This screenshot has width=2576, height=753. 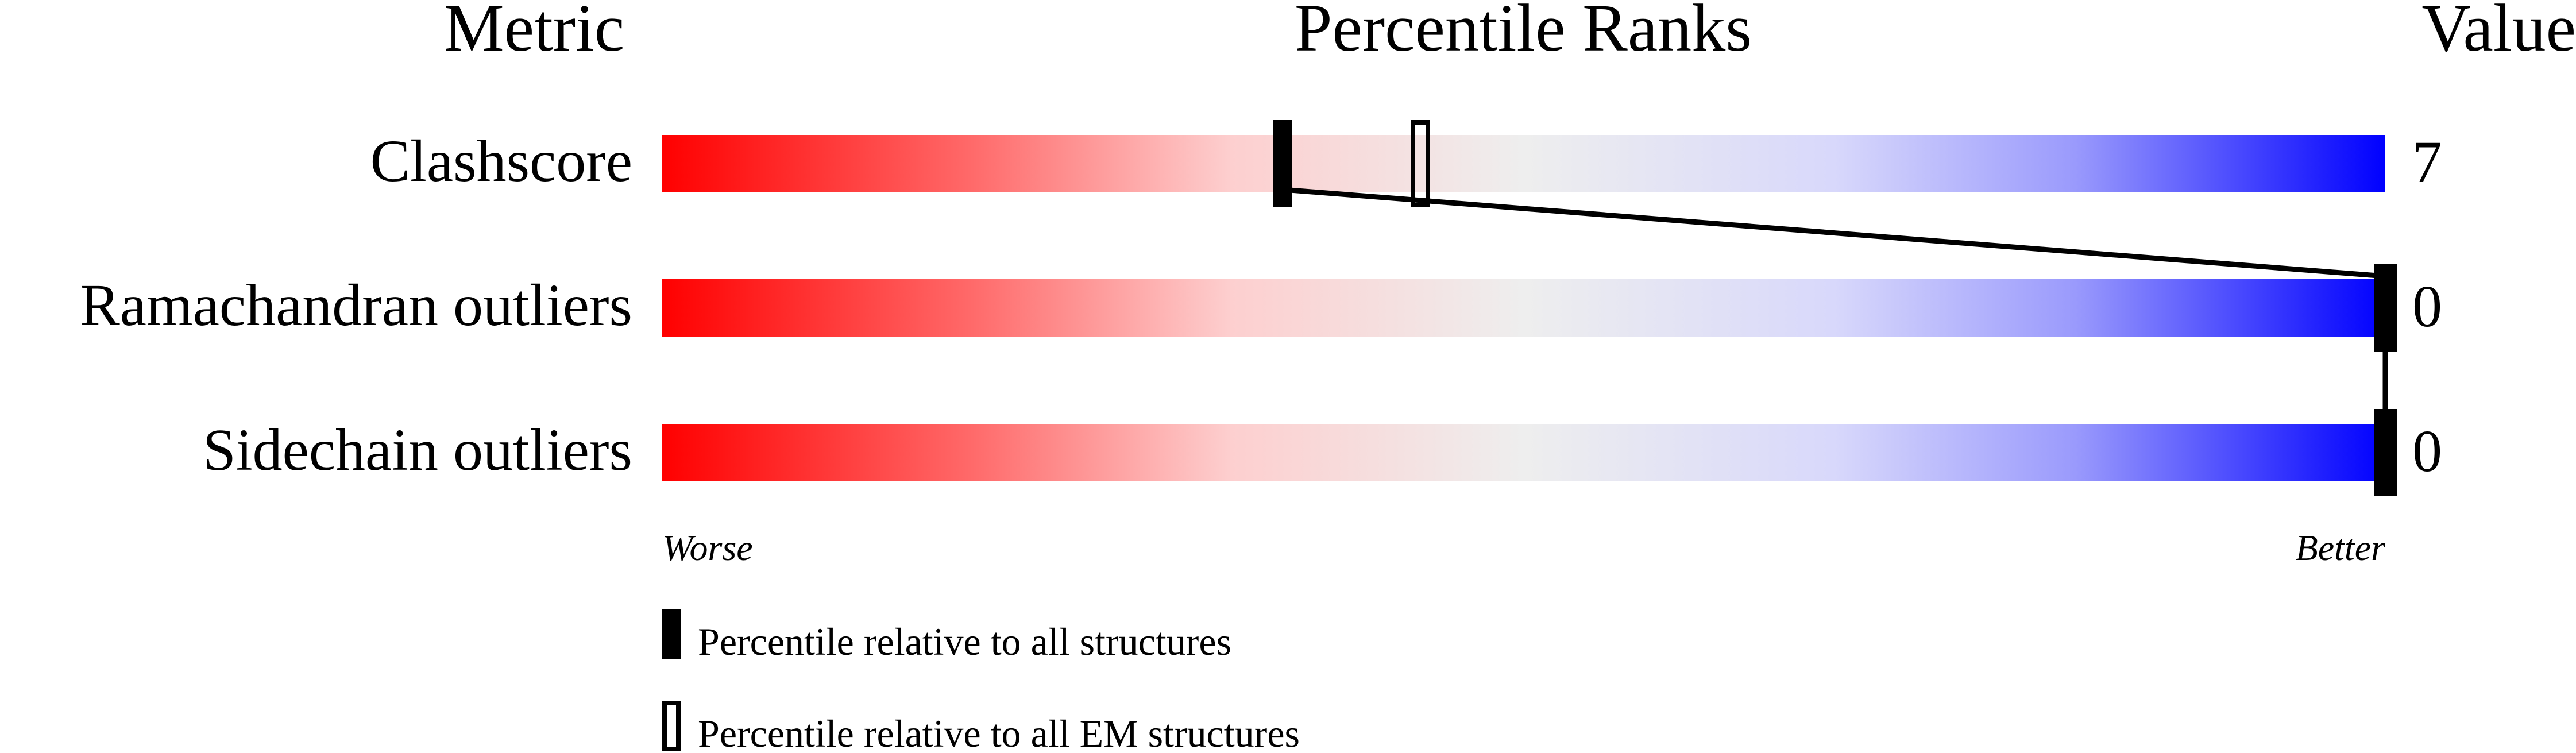 I want to click on axis-worse-label: Worse, so click(x=707, y=547).